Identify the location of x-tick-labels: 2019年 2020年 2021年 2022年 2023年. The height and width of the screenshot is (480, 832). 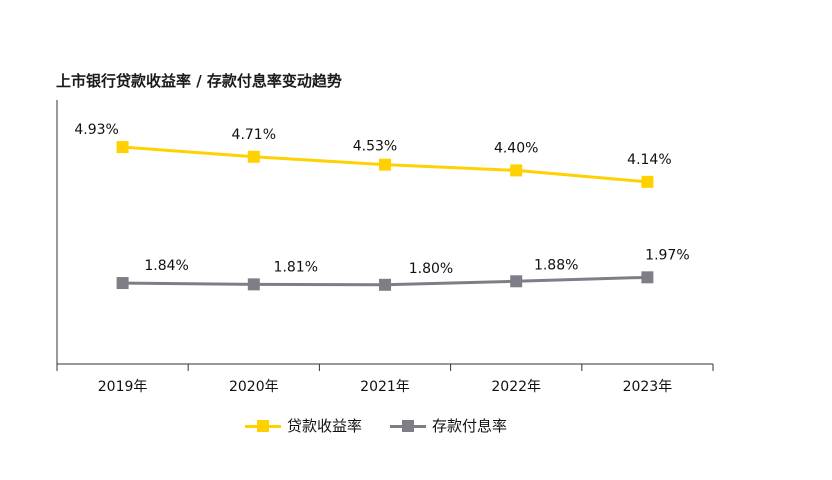
(385, 387).